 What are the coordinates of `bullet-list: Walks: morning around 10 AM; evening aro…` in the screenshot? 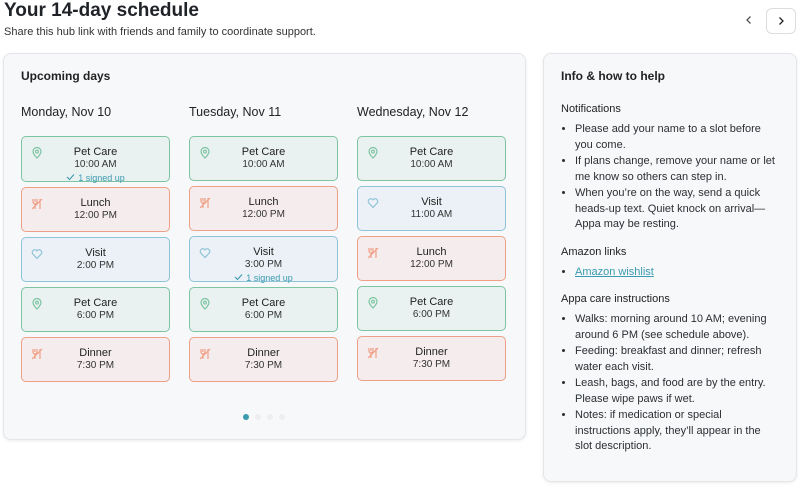 It's located at (668, 383).